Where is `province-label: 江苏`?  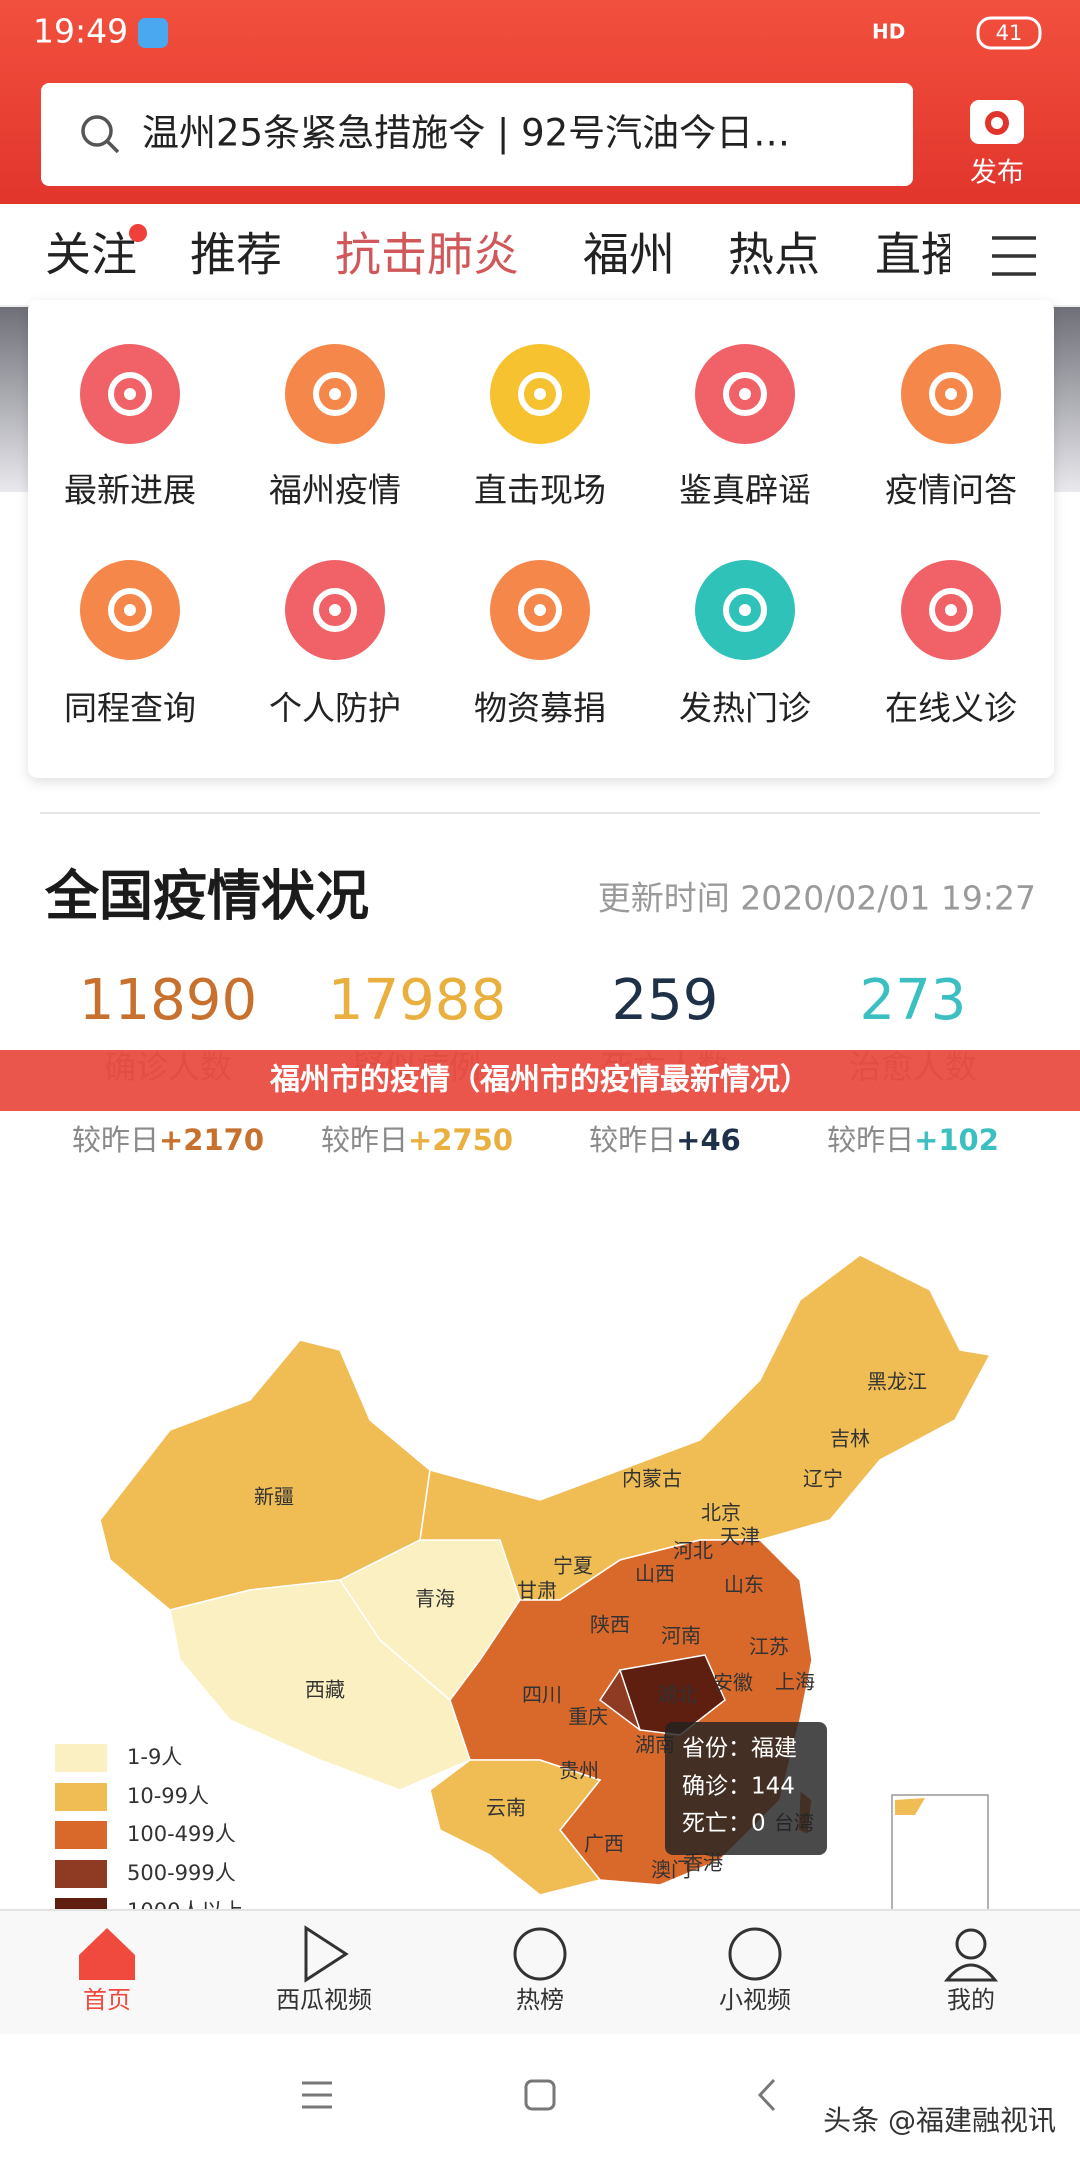
province-label: 江苏 is located at coordinates (769, 1647).